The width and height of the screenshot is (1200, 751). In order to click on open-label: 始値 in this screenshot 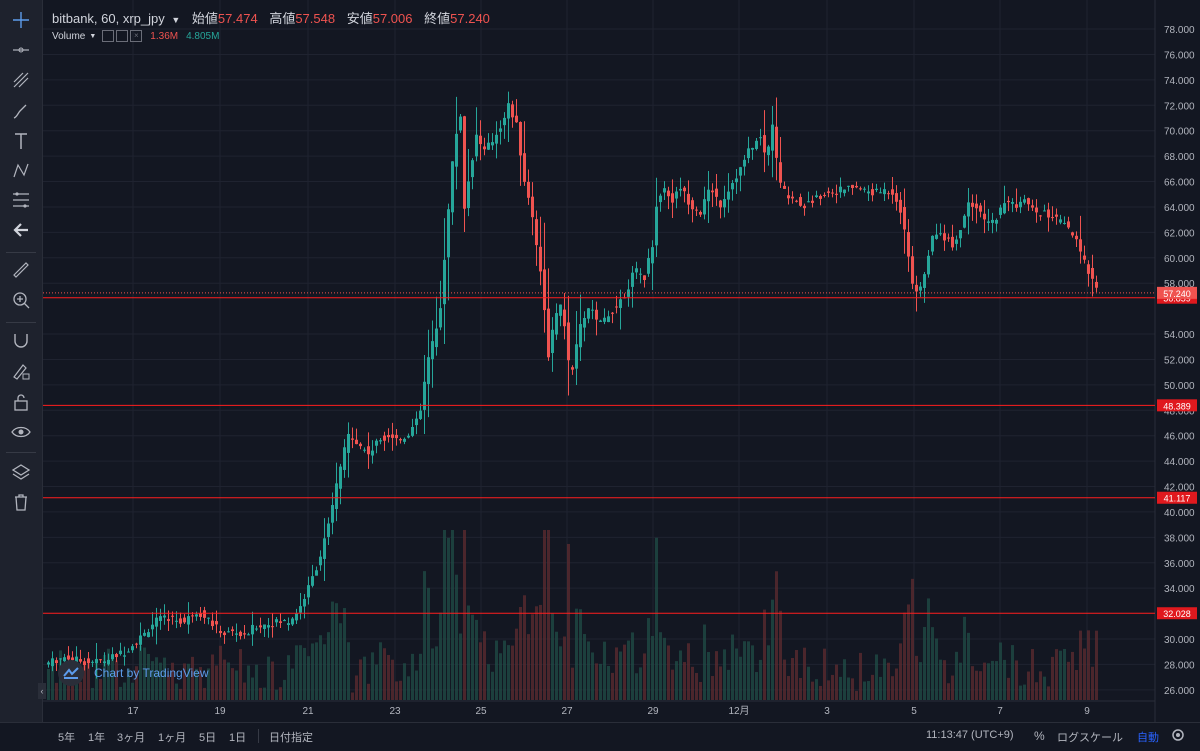, I will do `click(204, 18)`.